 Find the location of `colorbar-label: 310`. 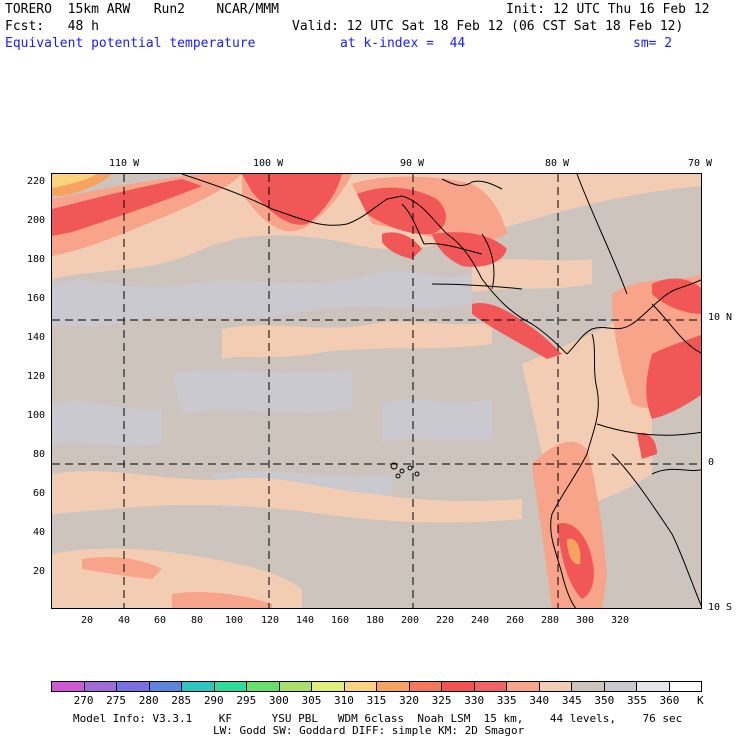

colorbar-label: 310 is located at coordinates (344, 700).